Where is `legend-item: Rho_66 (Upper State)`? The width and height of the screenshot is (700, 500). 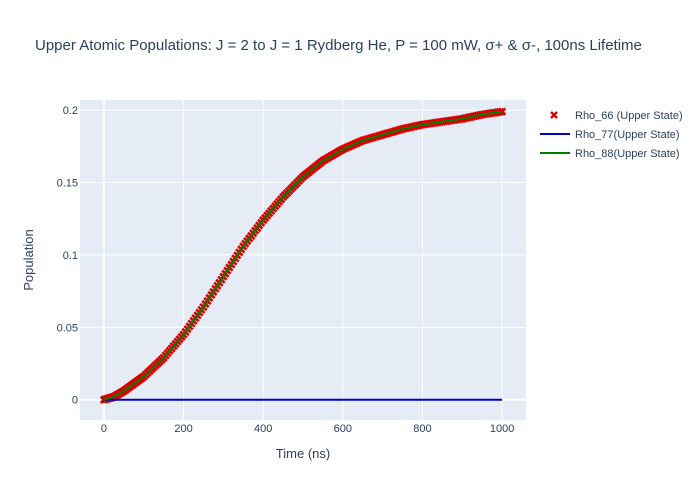
legend-item: Rho_66 (Upper State) is located at coordinates (616, 116).